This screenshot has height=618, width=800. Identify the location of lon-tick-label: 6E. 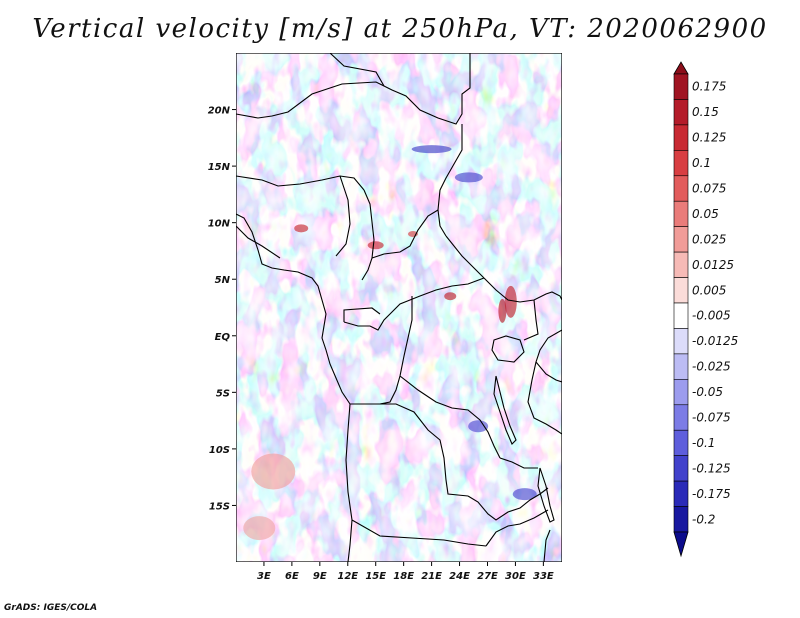
(292, 576).